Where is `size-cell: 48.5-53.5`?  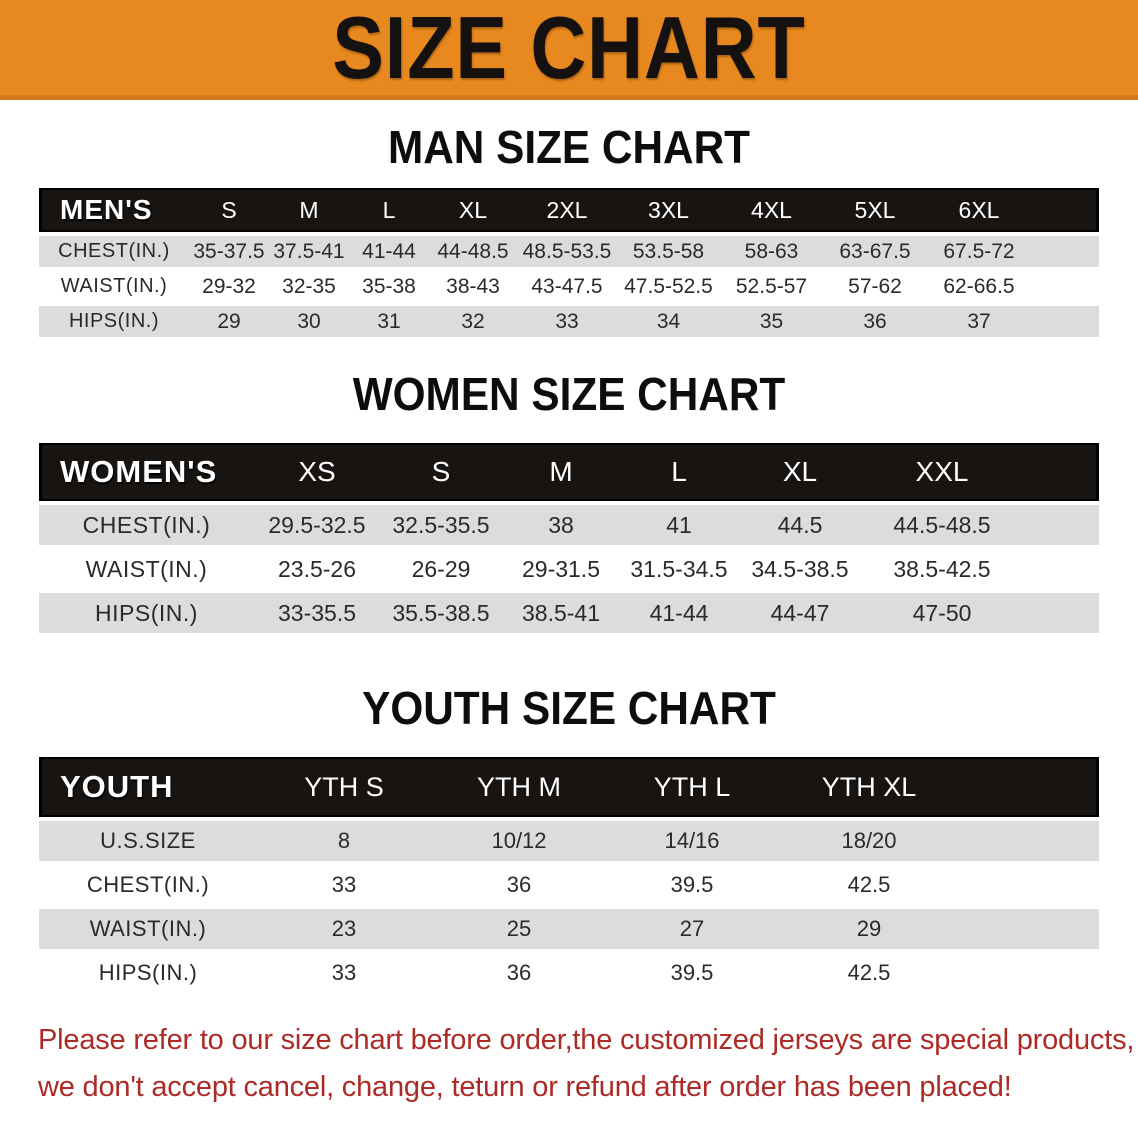 size-cell: 48.5-53.5 is located at coordinates (567, 251).